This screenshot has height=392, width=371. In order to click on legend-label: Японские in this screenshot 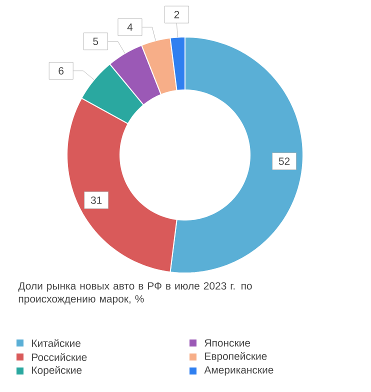, I will do `click(227, 343)`.